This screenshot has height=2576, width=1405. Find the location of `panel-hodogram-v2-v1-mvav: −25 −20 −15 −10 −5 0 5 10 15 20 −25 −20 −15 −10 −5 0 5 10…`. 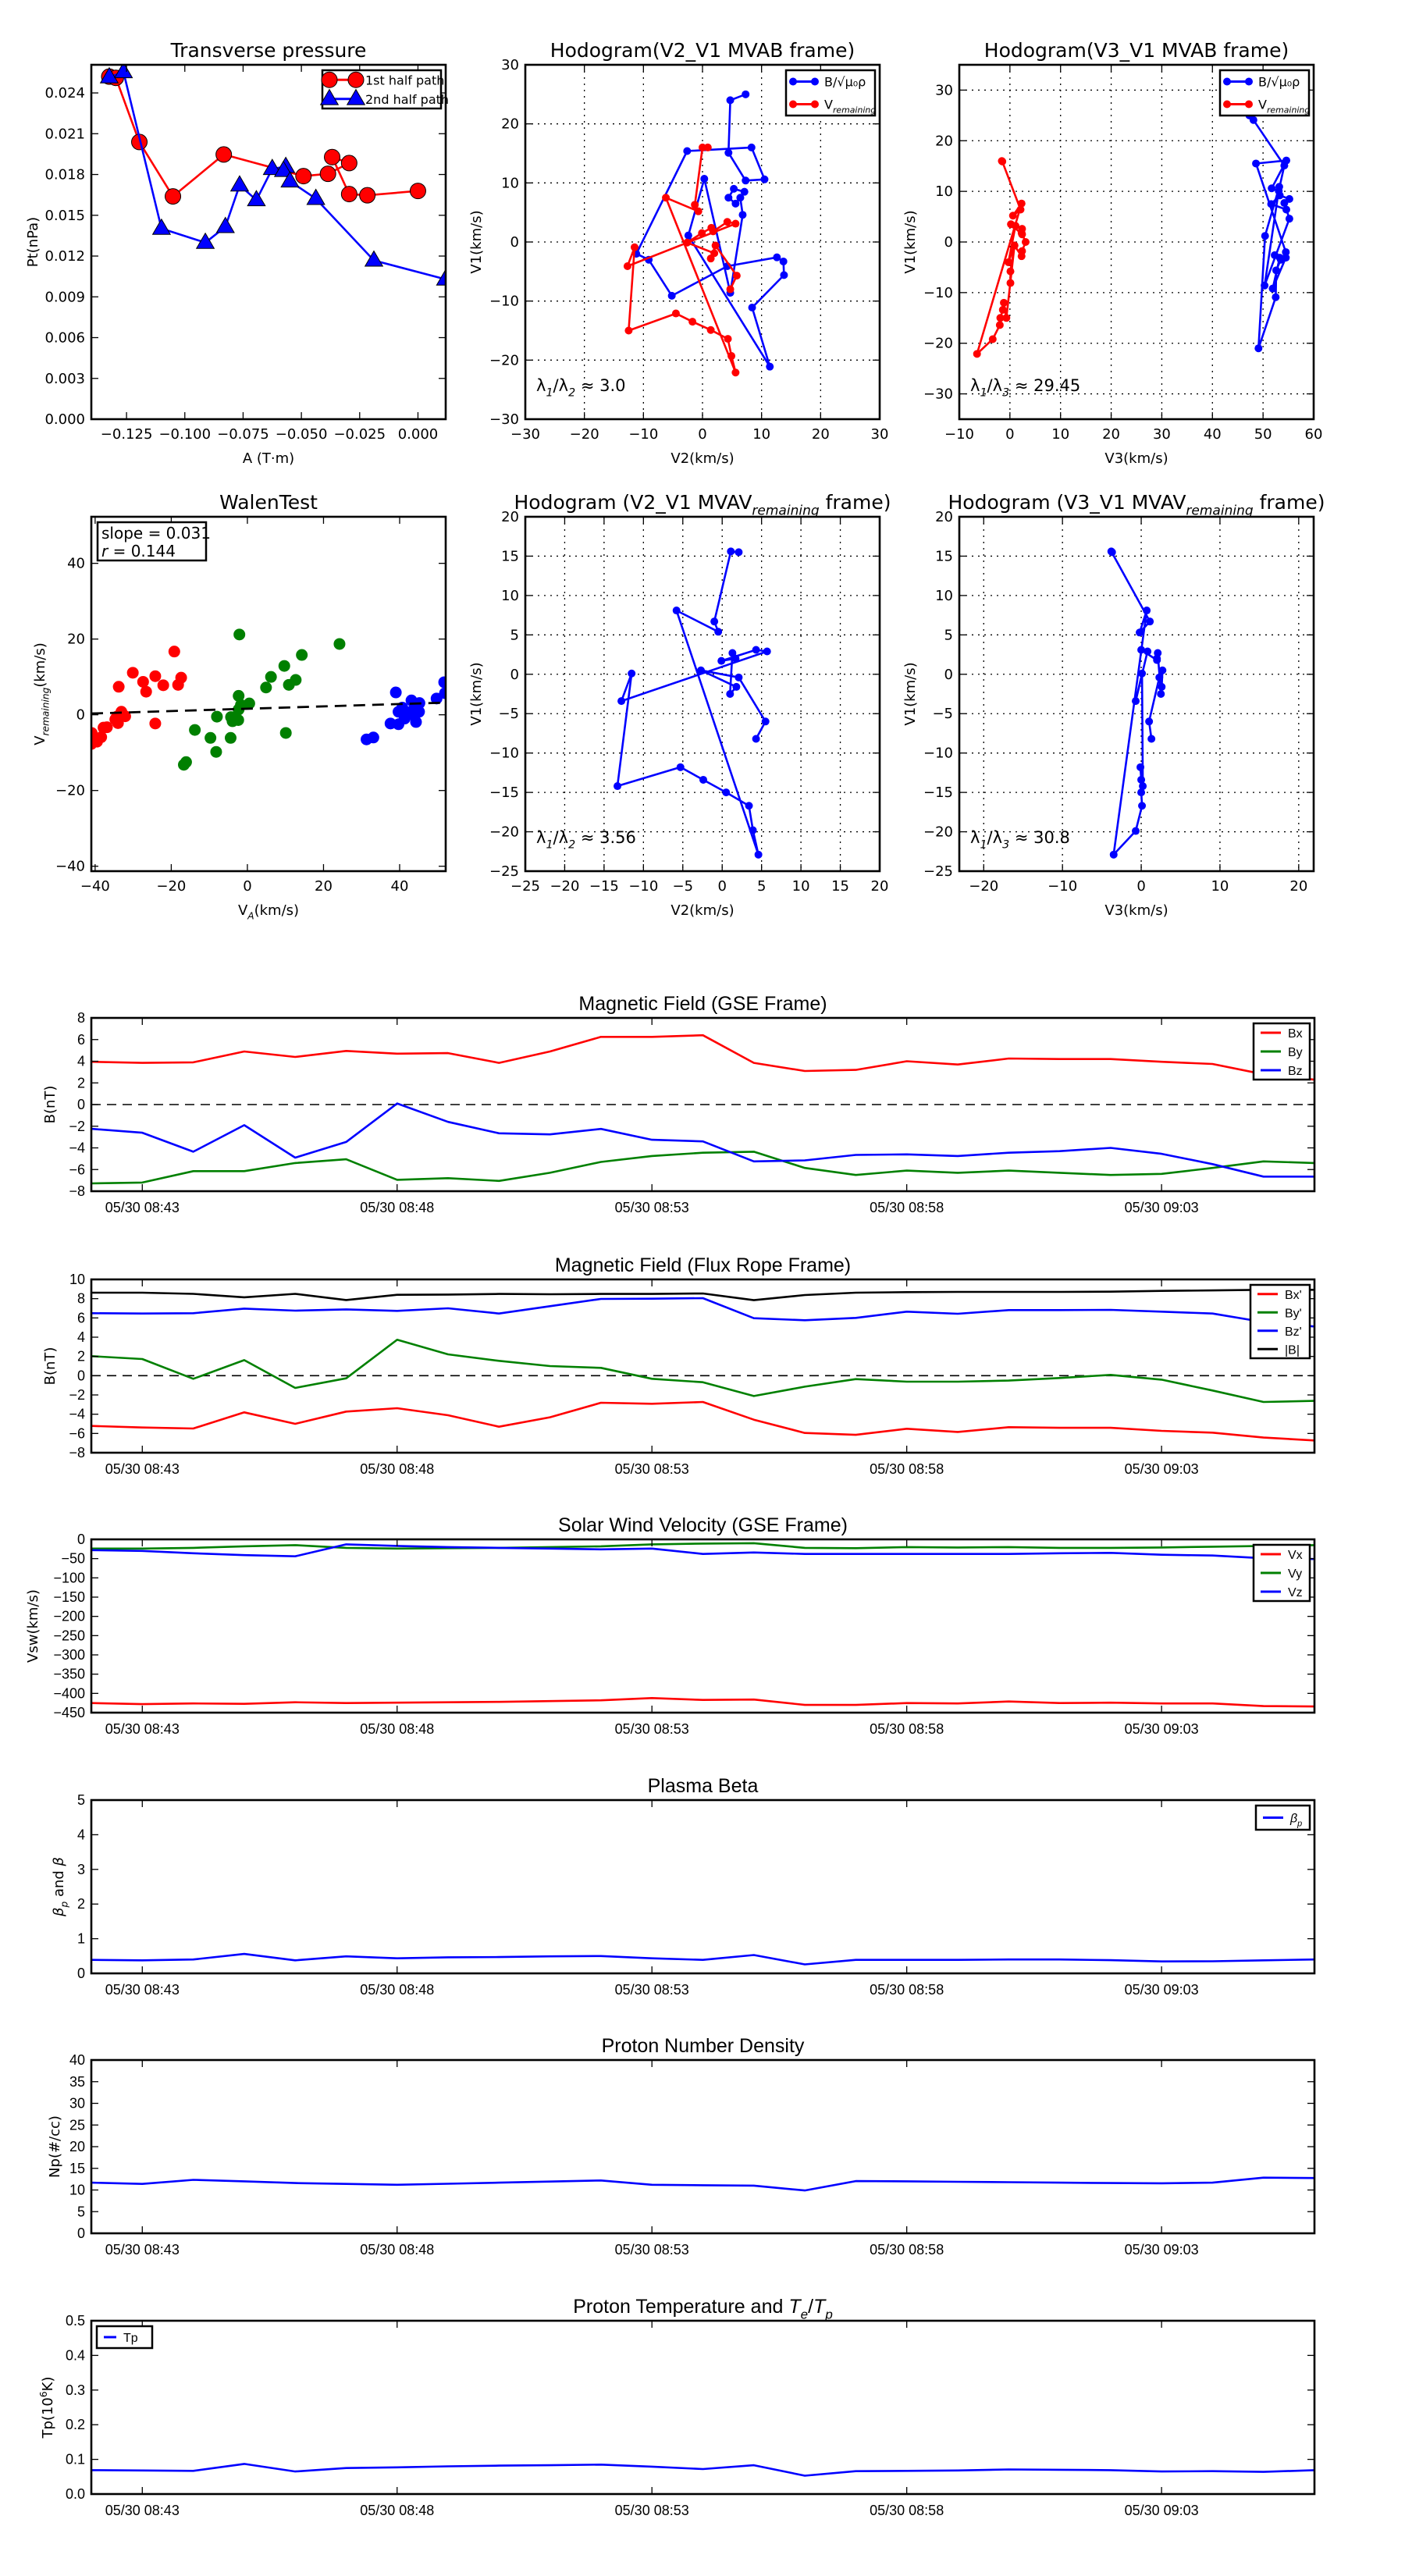

panel-hodogram-v2-v1-mvav: −25 −20 −15 −10 −5 0 5 10 15 20 −25 −20 −15 −10 −5 0 5 10… is located at coordinates (680, 705).